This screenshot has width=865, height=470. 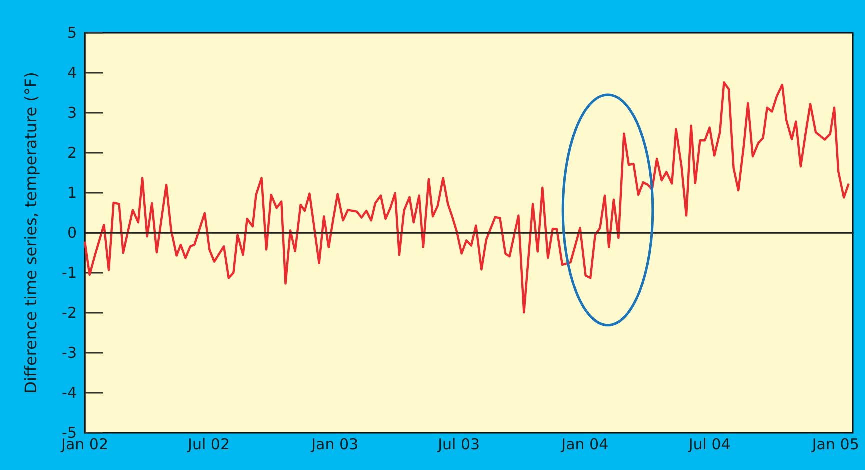 I want to click on y-tick-label: 3, so click(x=72, y=113).